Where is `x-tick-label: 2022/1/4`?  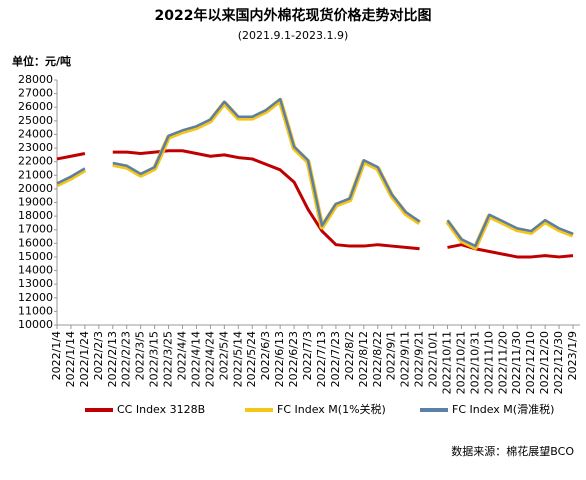 x-tick-label: 2022/1/4 is located at coordinates (56, 355).